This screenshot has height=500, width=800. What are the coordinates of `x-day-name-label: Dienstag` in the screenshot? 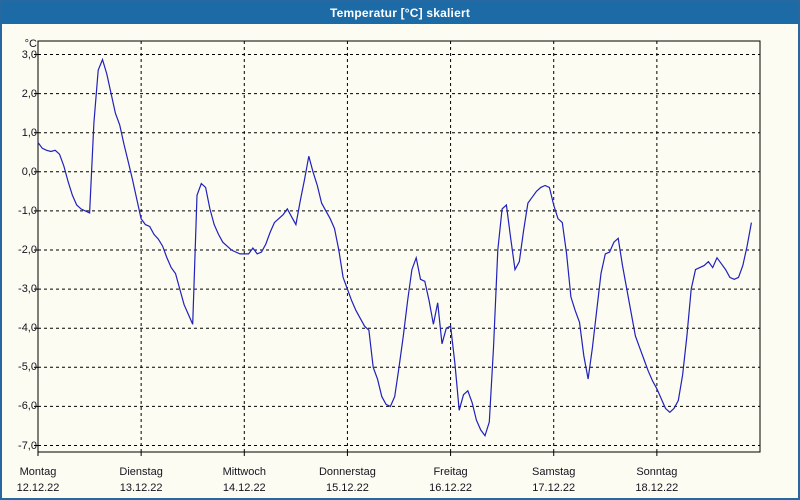 It's located at (141, 472).